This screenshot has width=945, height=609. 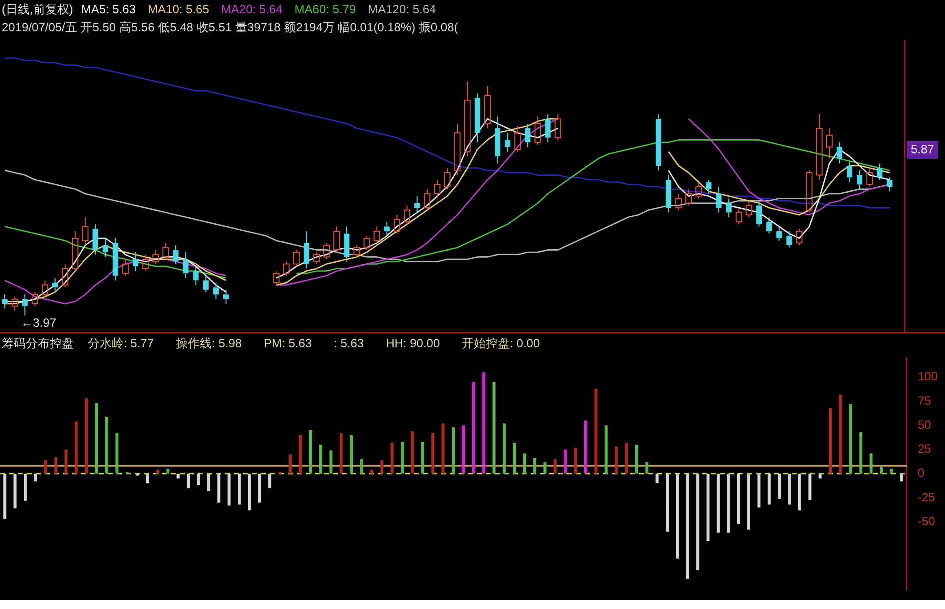 I want to click on chart-title: 筹码分布控盘, so click(x=38, y=343).